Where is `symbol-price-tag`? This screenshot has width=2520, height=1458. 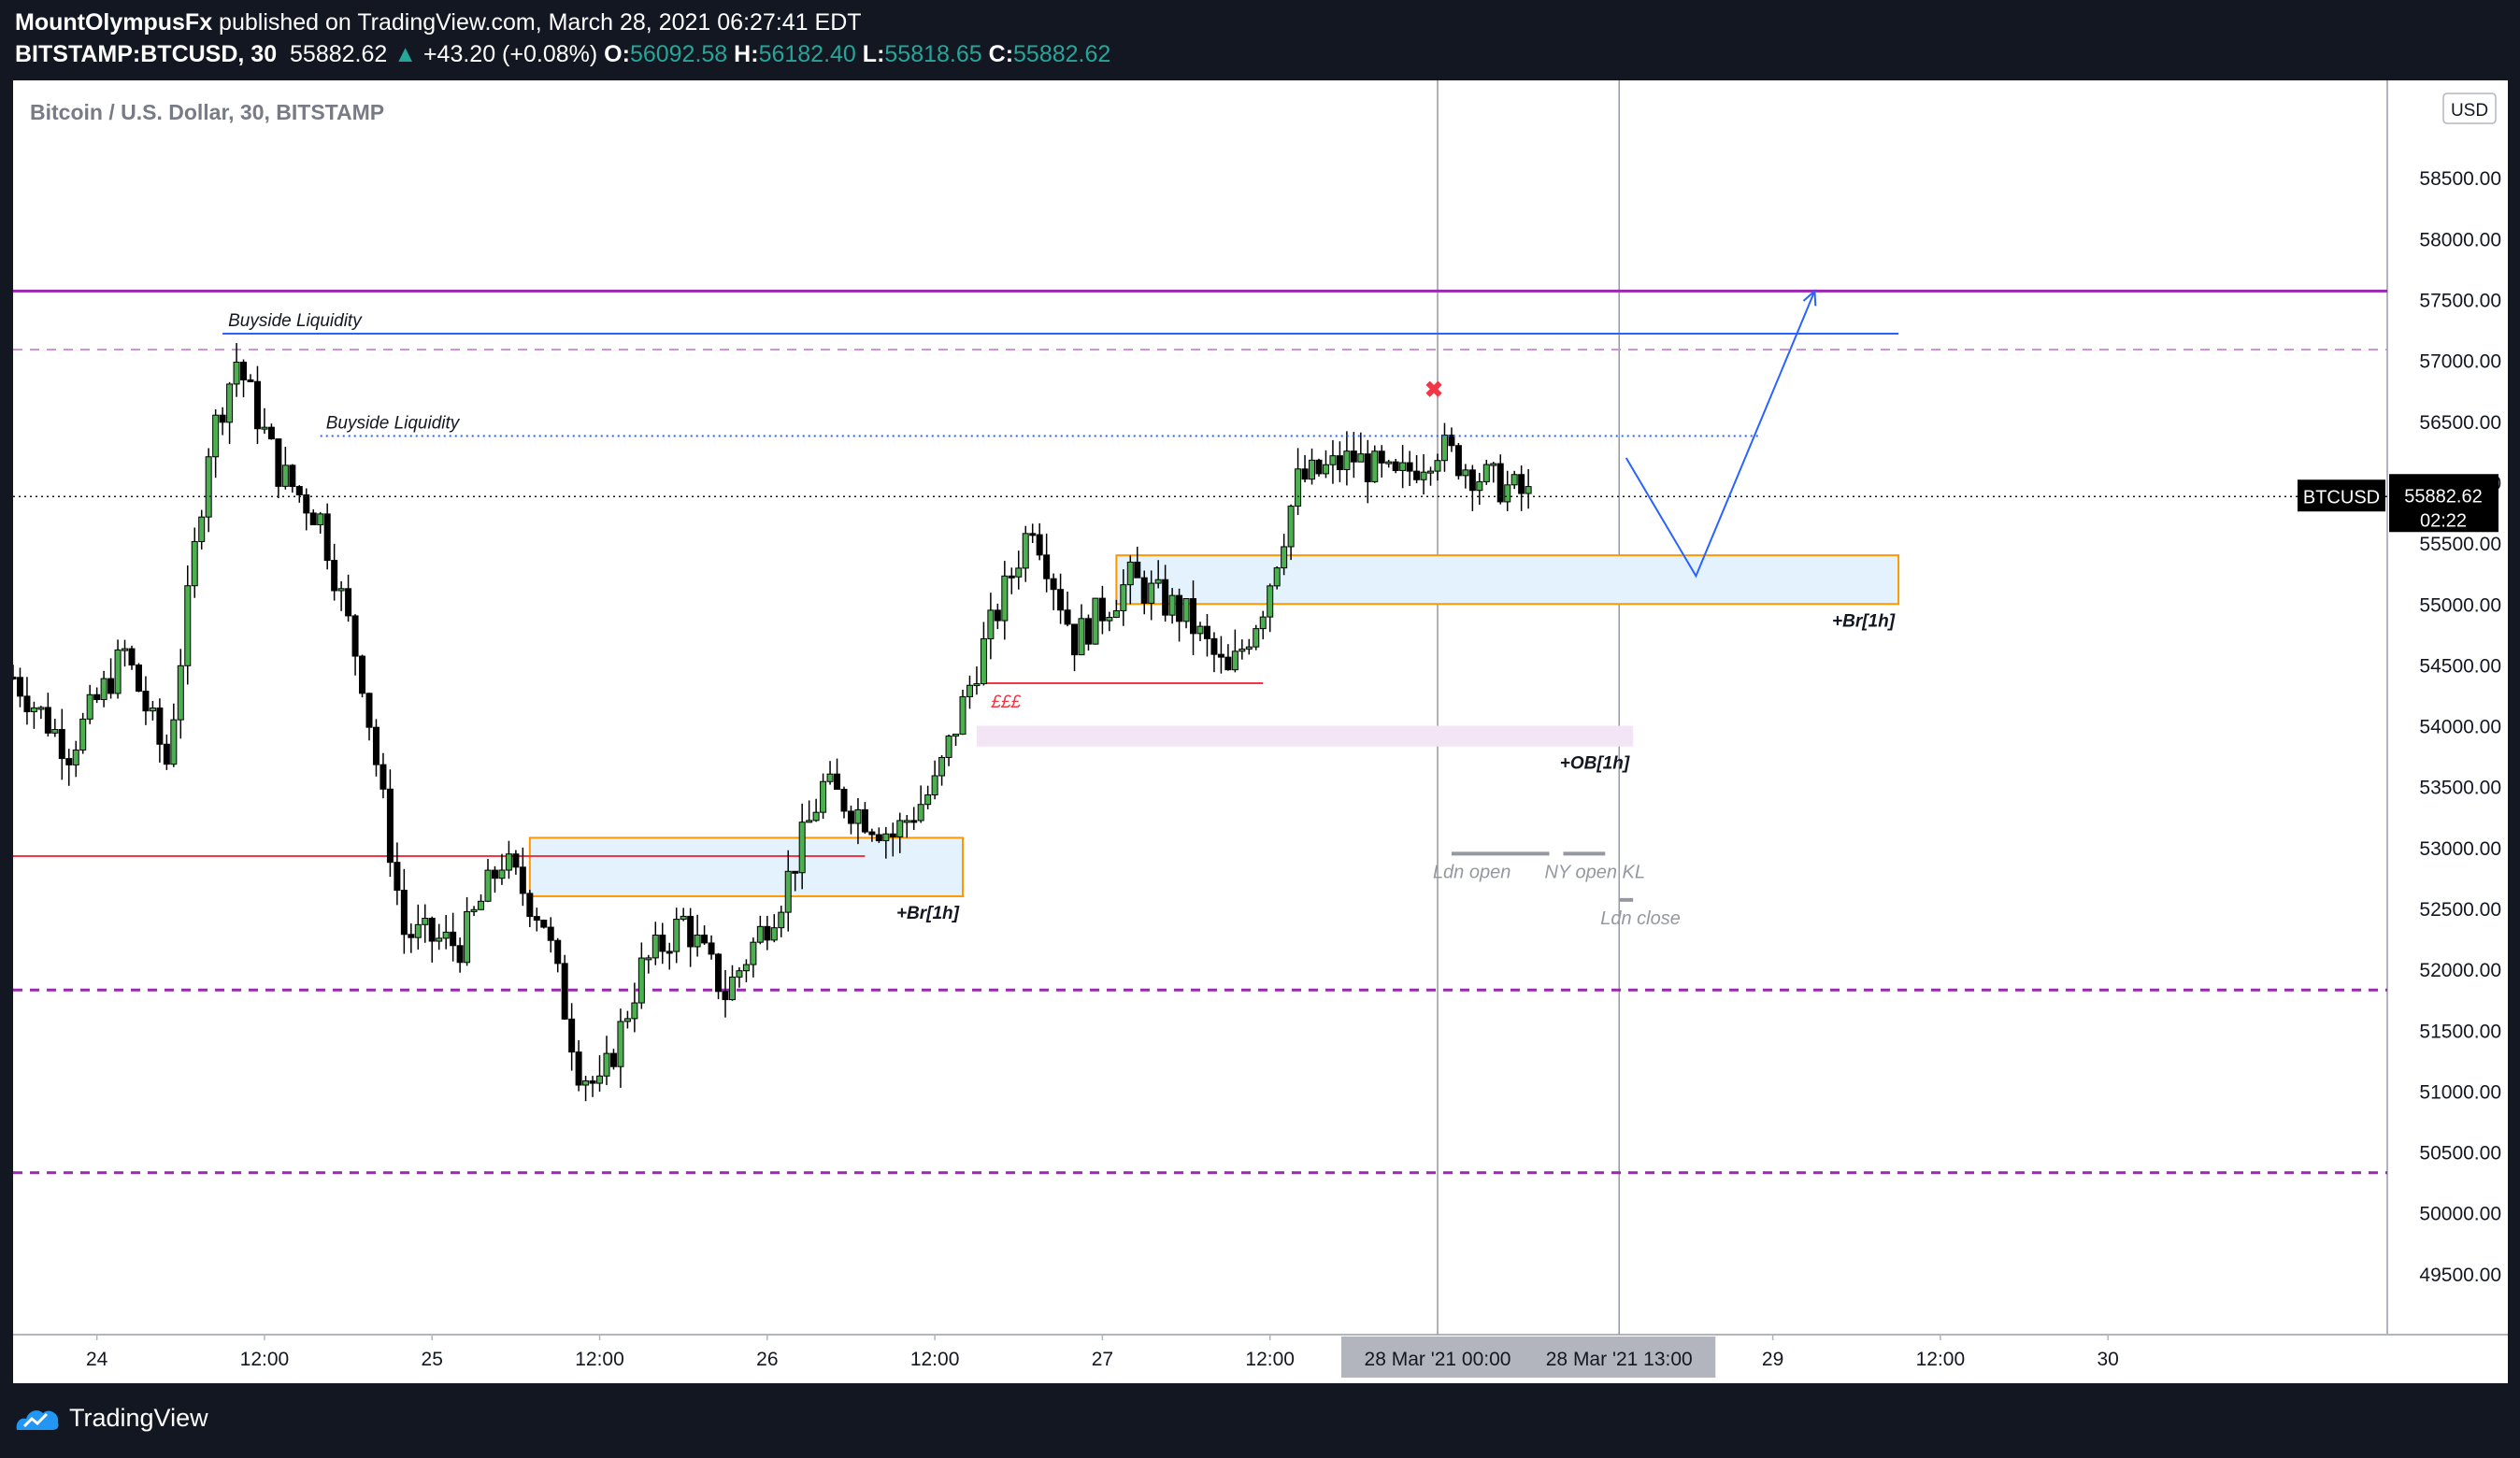
symbol-price-tag is located at coordinates (2341, 496).